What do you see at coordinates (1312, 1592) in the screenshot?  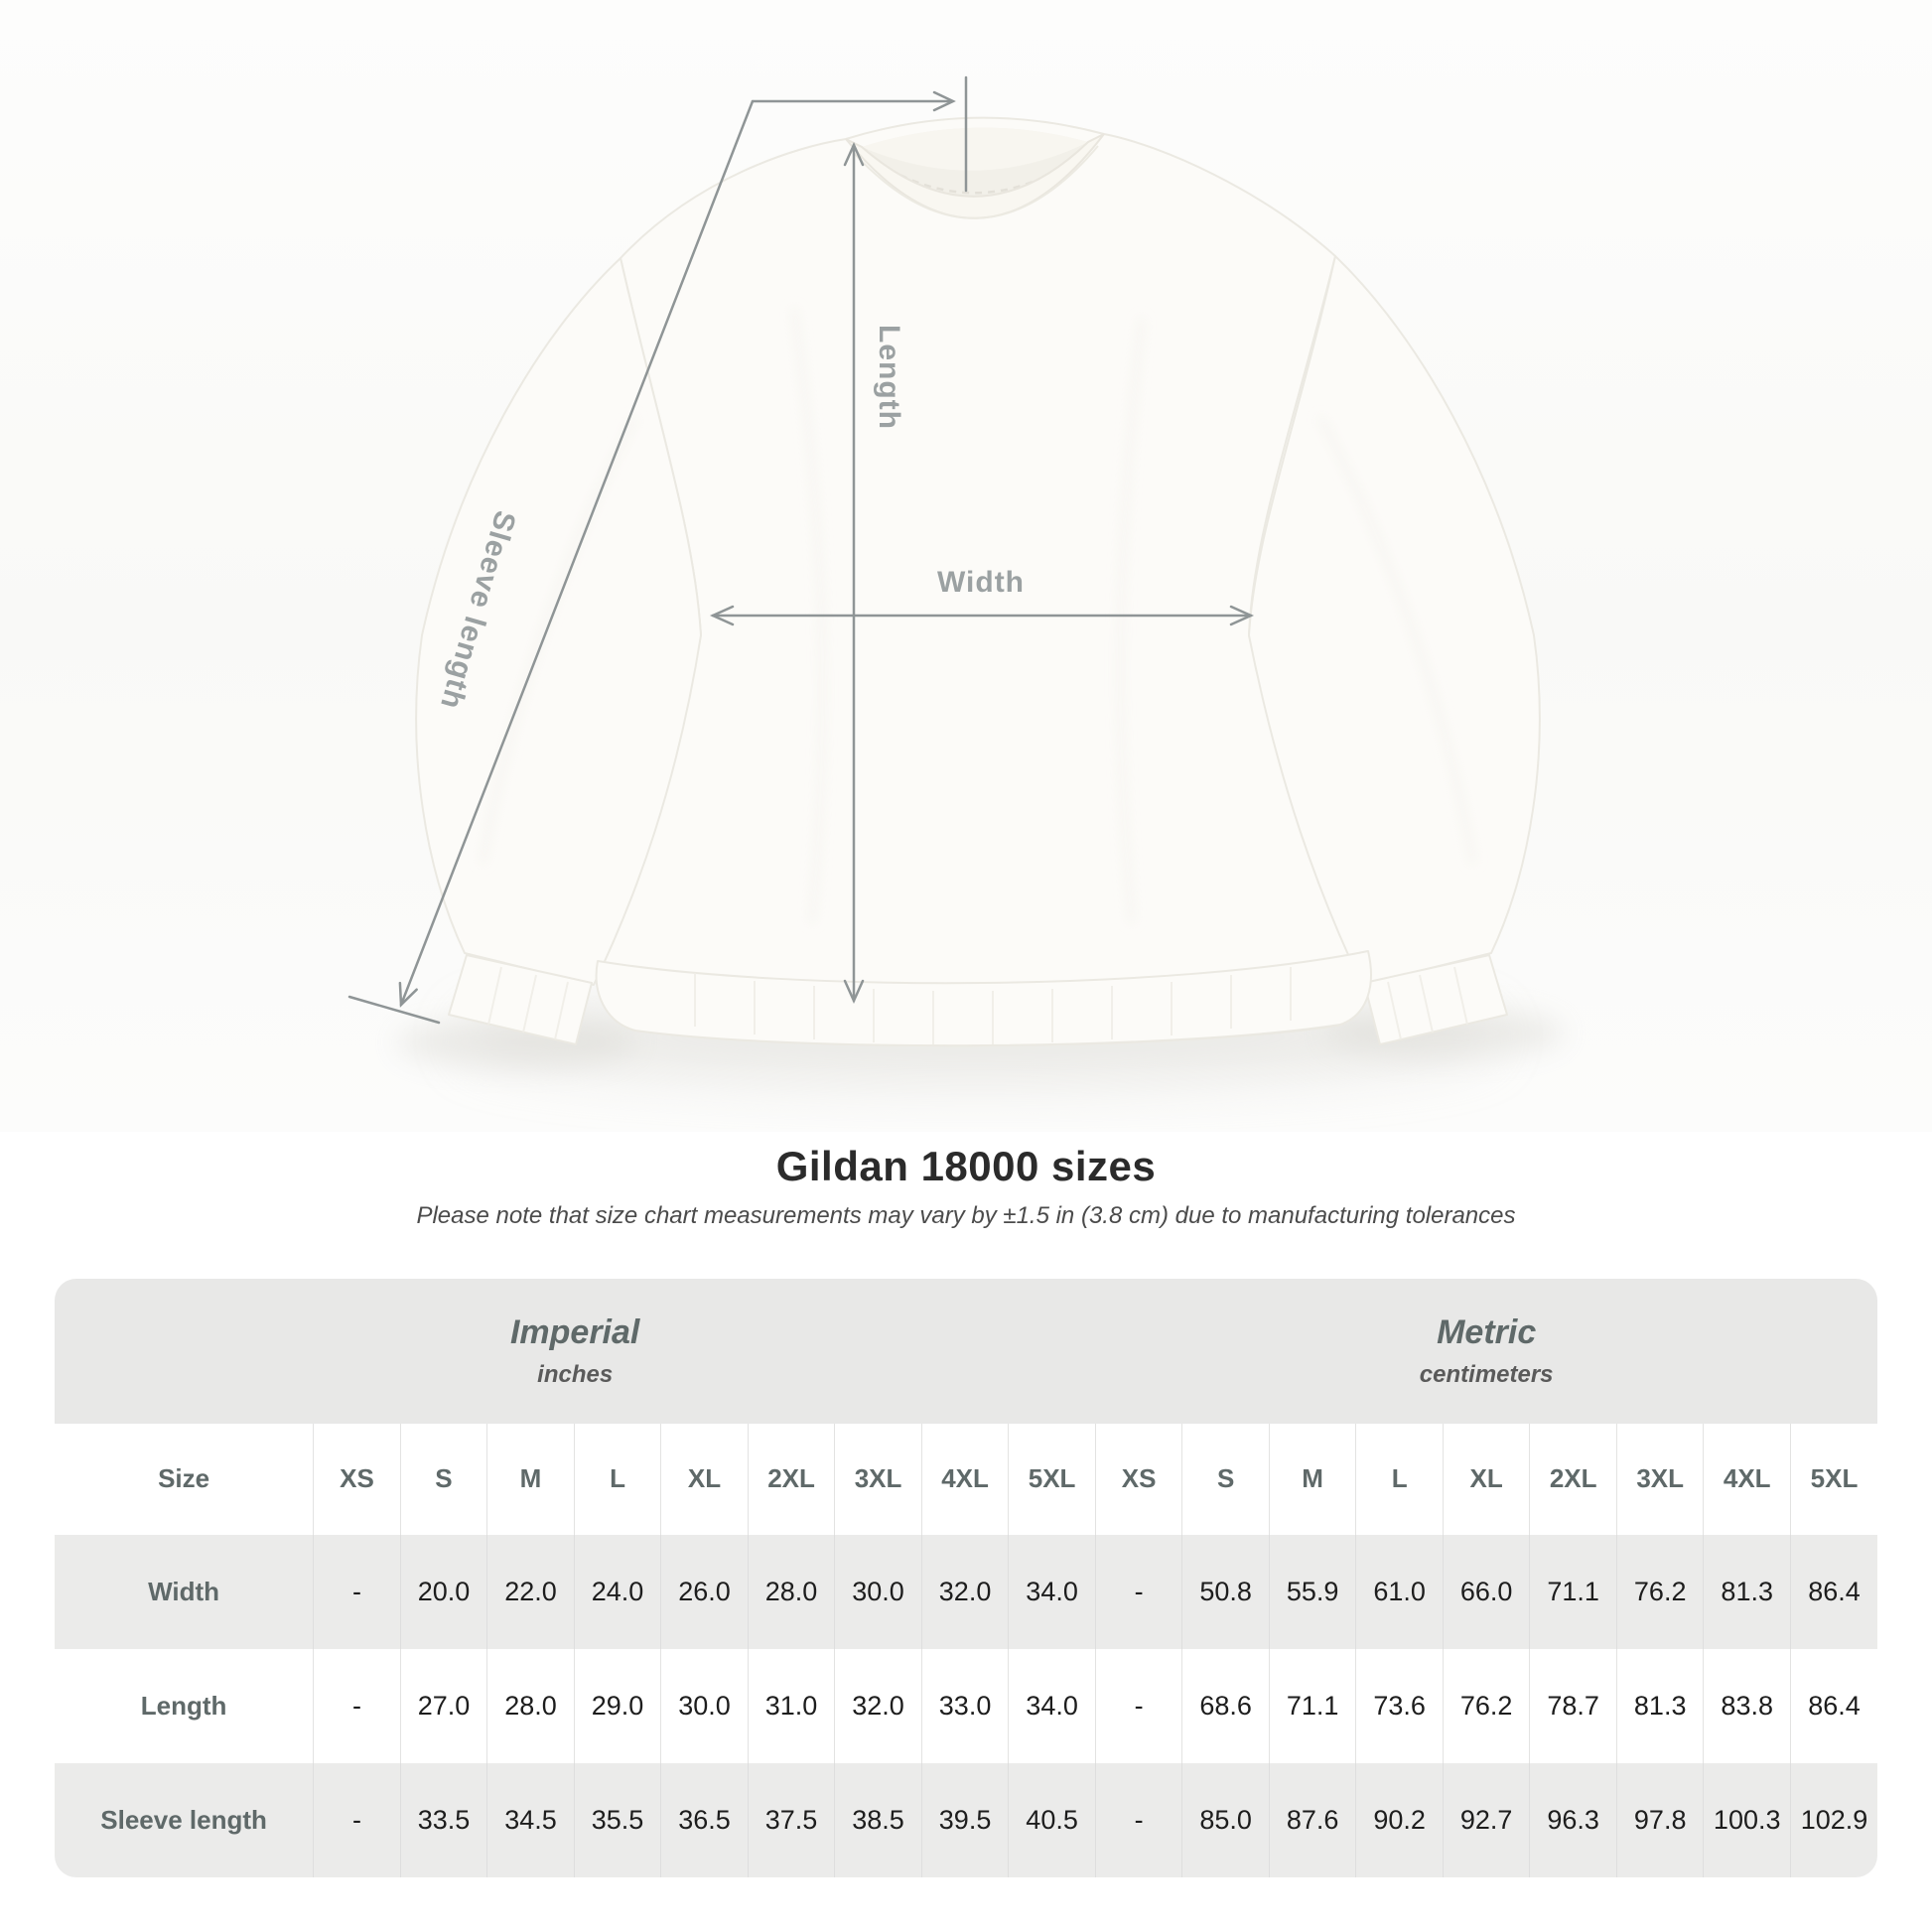 I see `value-cell: 55.9` at bounding box center [1312, 1592].